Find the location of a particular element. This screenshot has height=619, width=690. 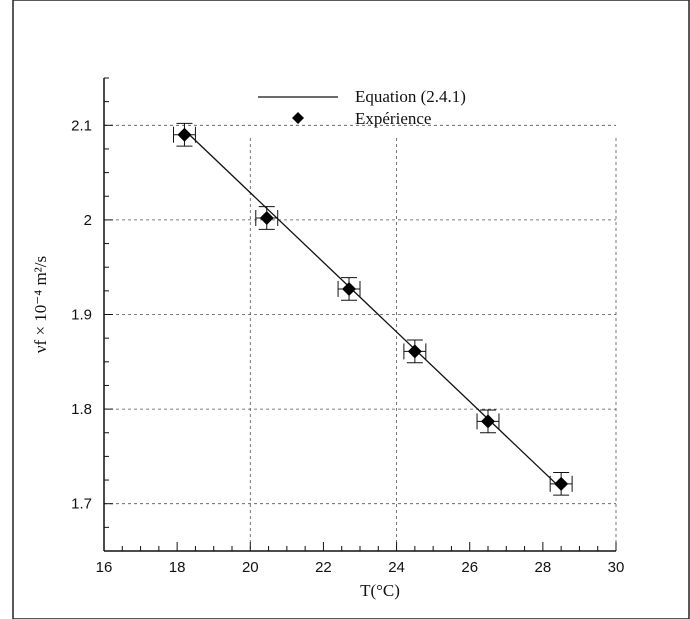

x-tick-label: 28 is located at coordinates (543, 567).